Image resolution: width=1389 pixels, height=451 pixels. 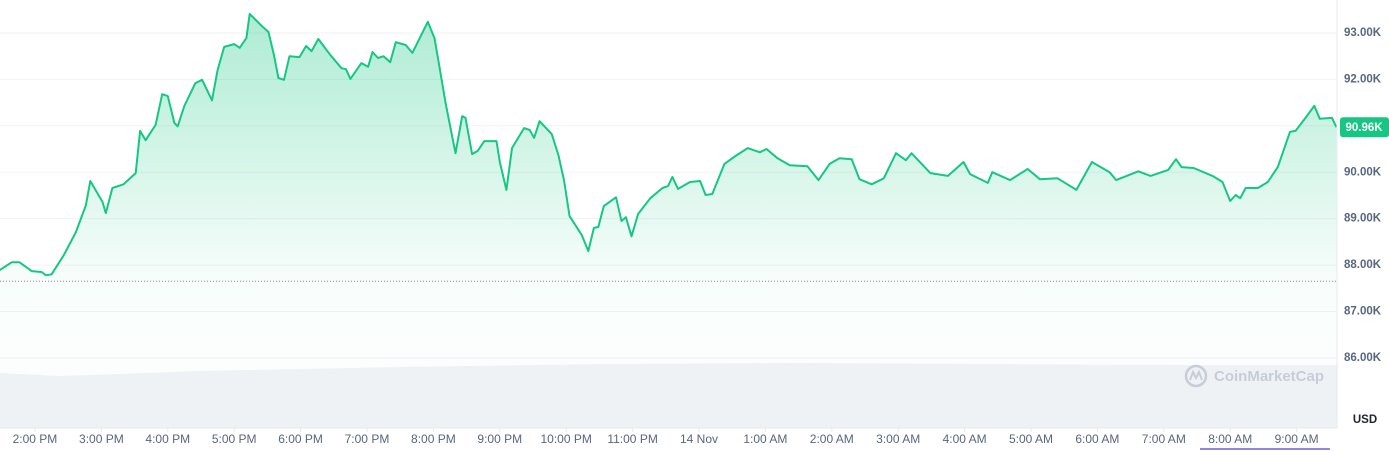 I want to click on x-tick-label: 4:00 AM, so click(x=965, y=439).